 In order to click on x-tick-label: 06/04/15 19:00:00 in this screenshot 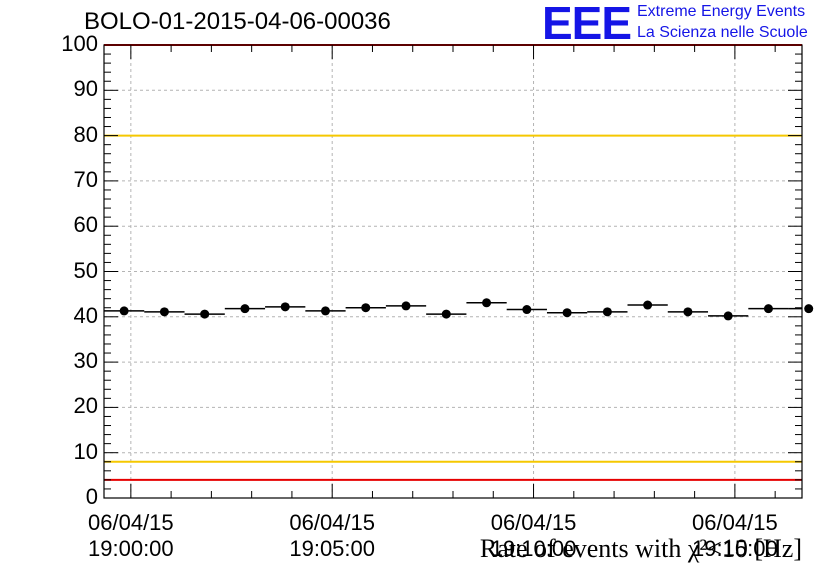, I will do `click(131, 536)`.